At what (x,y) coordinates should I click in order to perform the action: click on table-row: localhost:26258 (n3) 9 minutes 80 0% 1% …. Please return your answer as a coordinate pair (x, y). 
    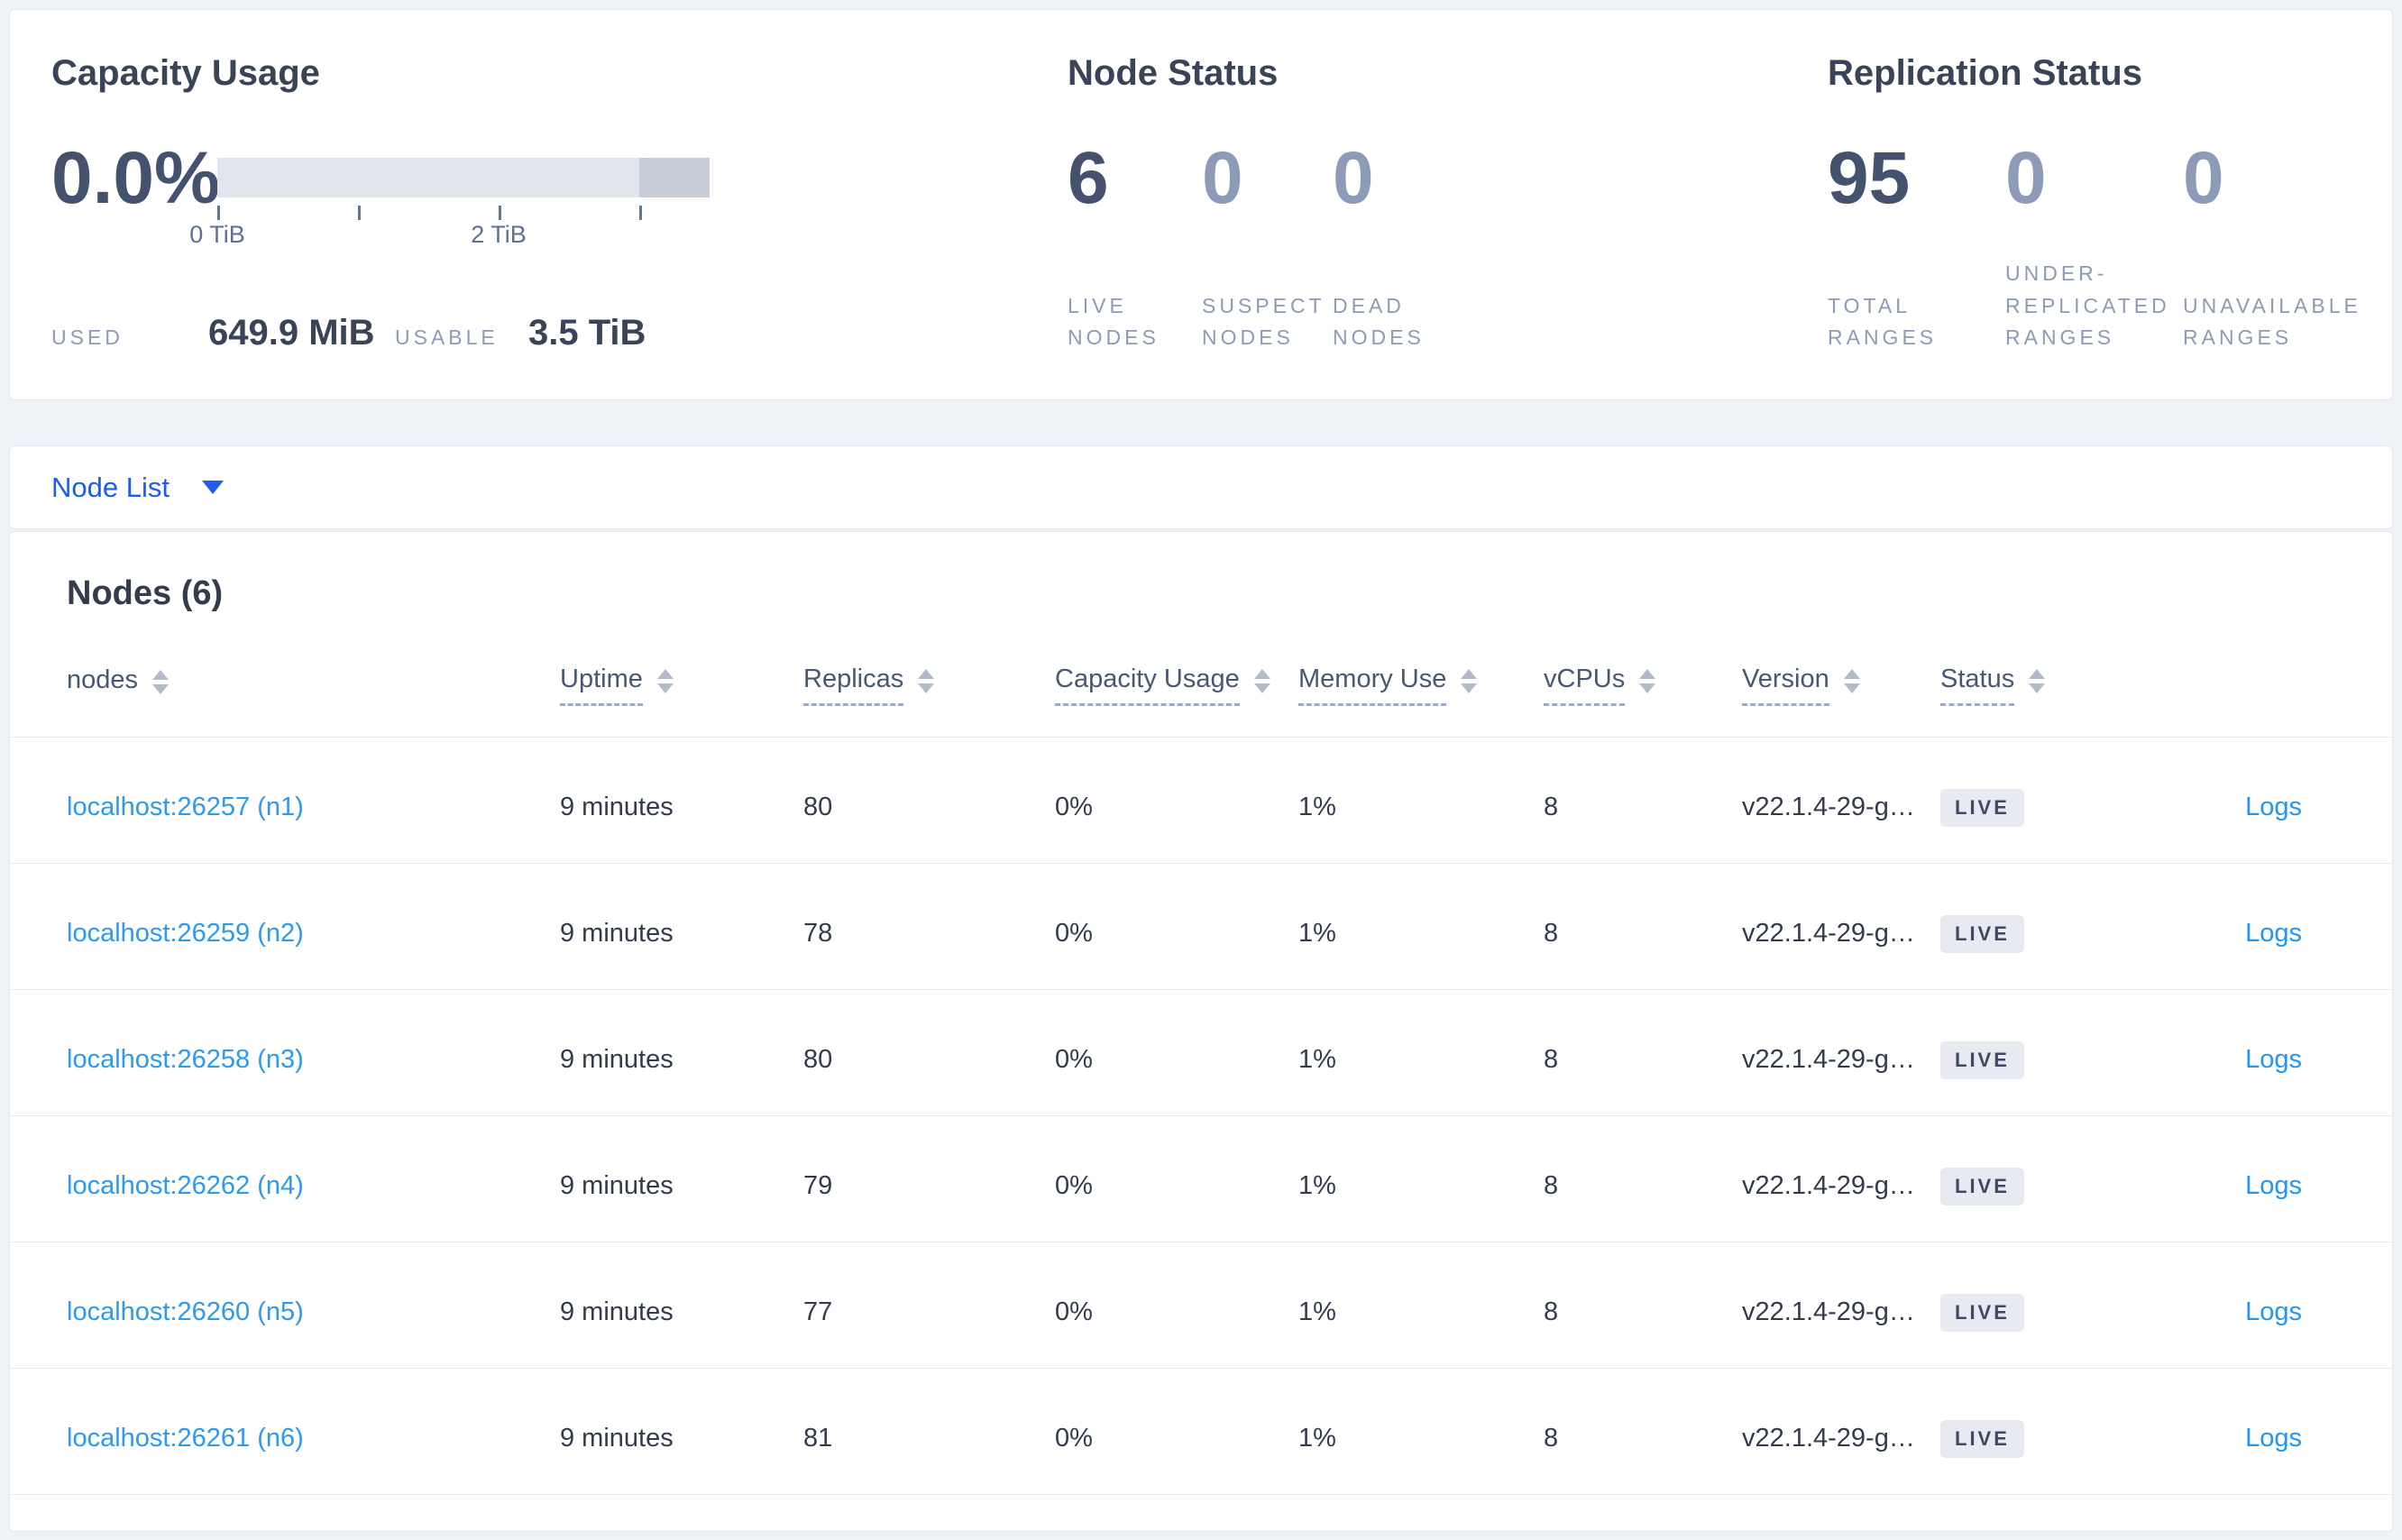
    Looking at the image, I should click on (1201, 1053).